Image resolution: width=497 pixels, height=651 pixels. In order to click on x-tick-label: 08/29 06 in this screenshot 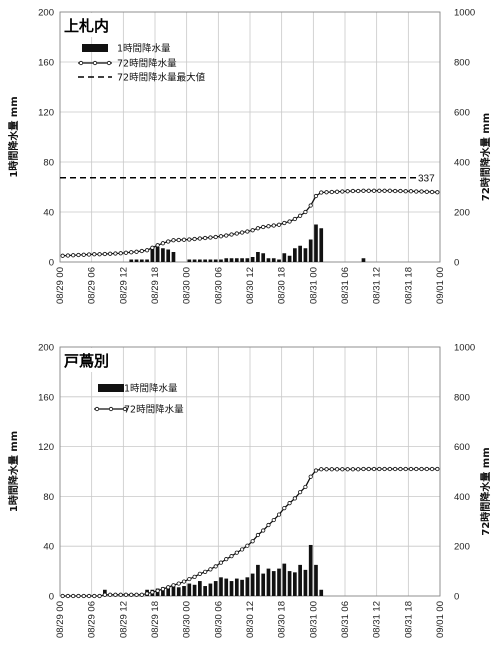, I will do `click(92, 285)`.